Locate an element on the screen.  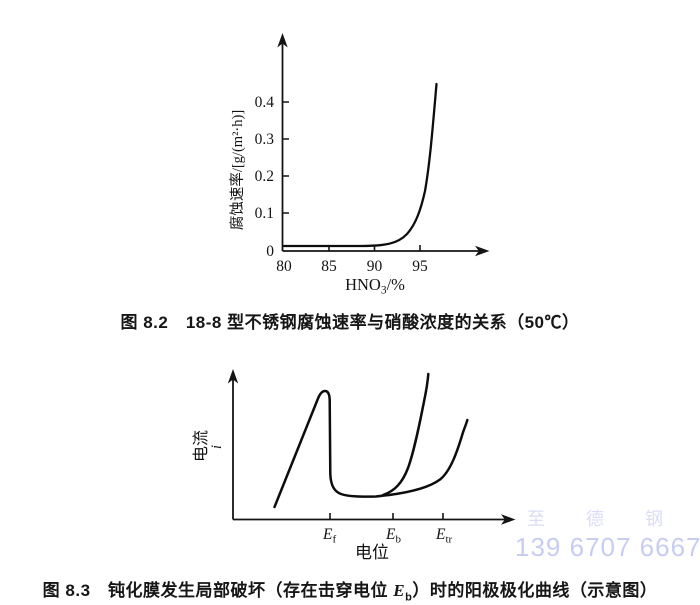
fig1-xtick-label-85: 85 is located at coordinates (329, 266).